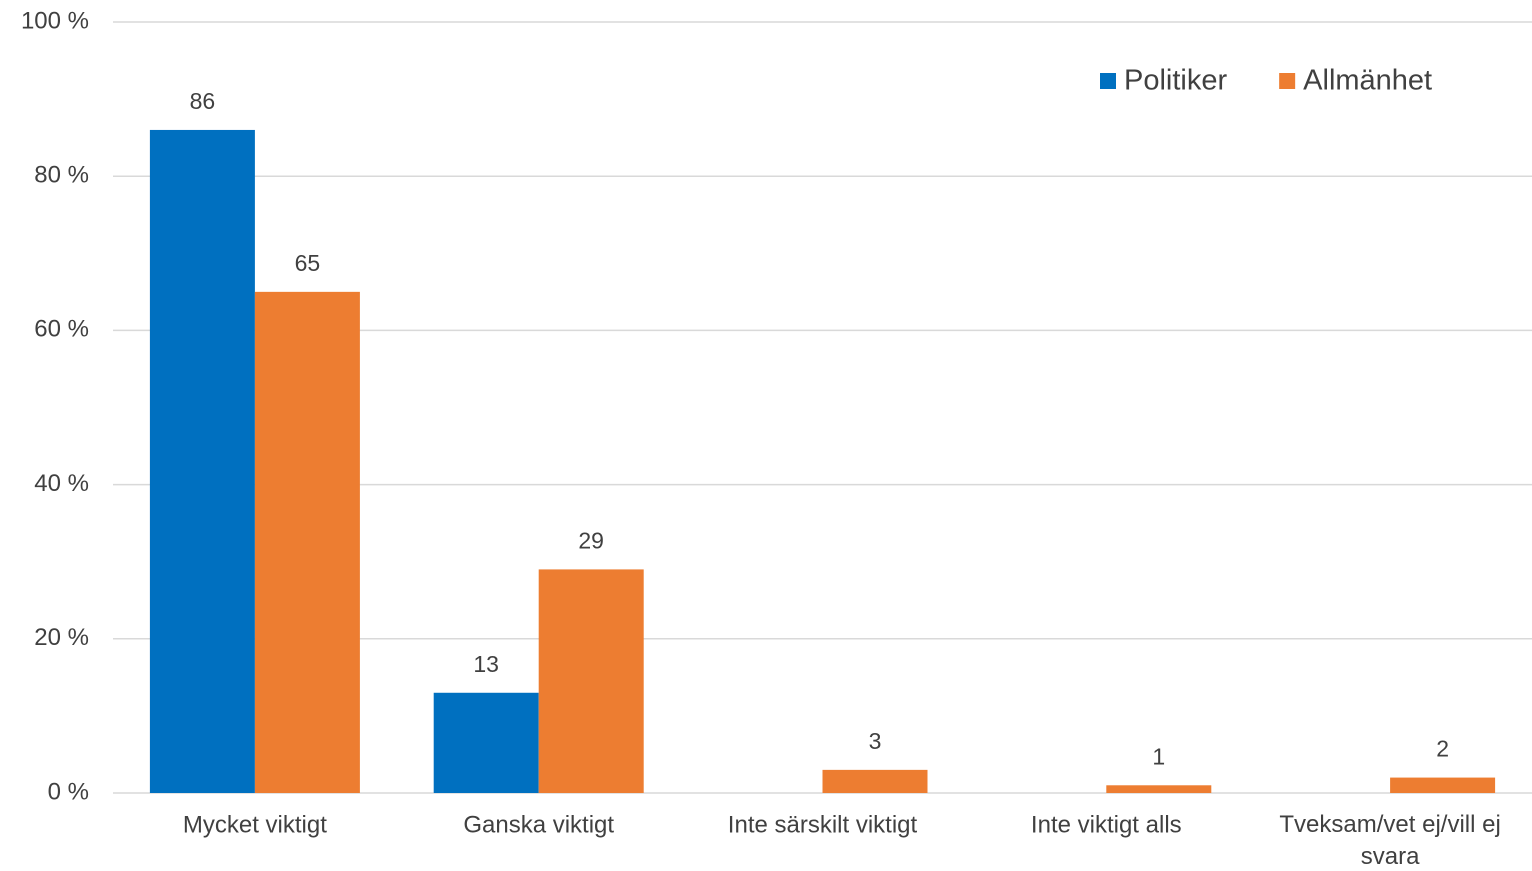  Describe the element at coordinates (203, 101) in the screenshot. I see `value-label: 86` at that location.